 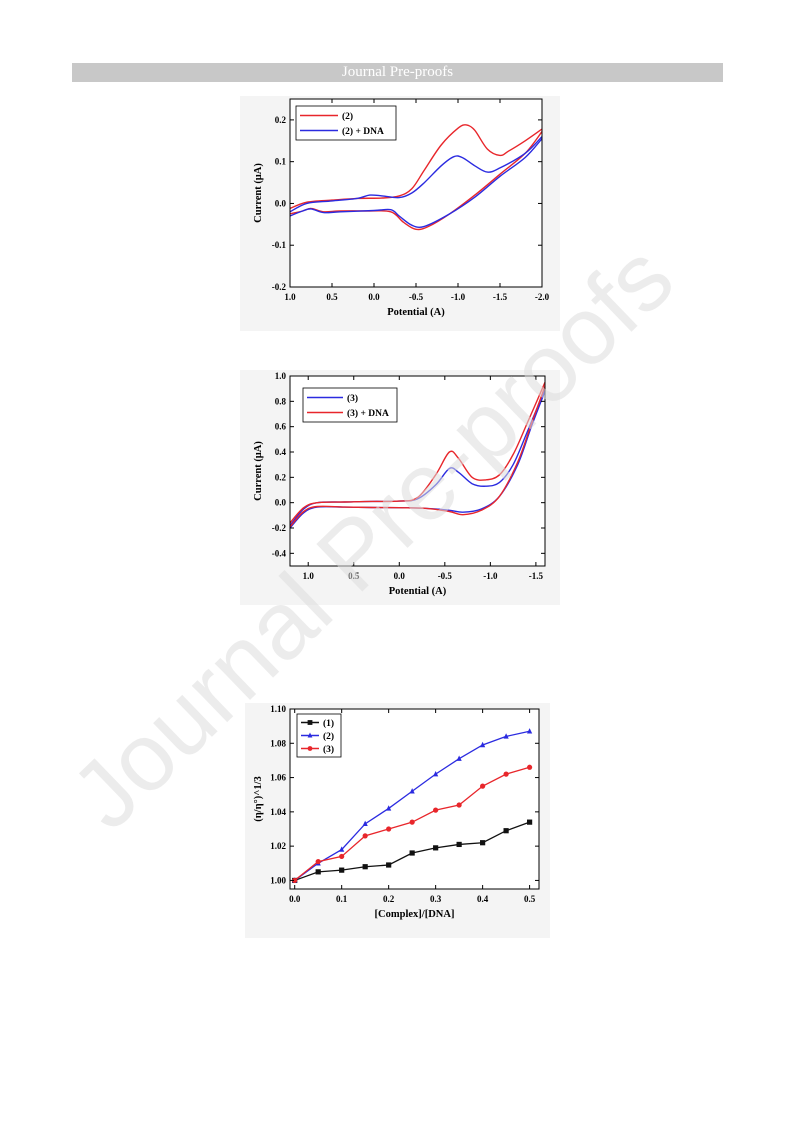 I want to click on journal-banner: Journal Pre-proofs, so click(x=397, y=72).